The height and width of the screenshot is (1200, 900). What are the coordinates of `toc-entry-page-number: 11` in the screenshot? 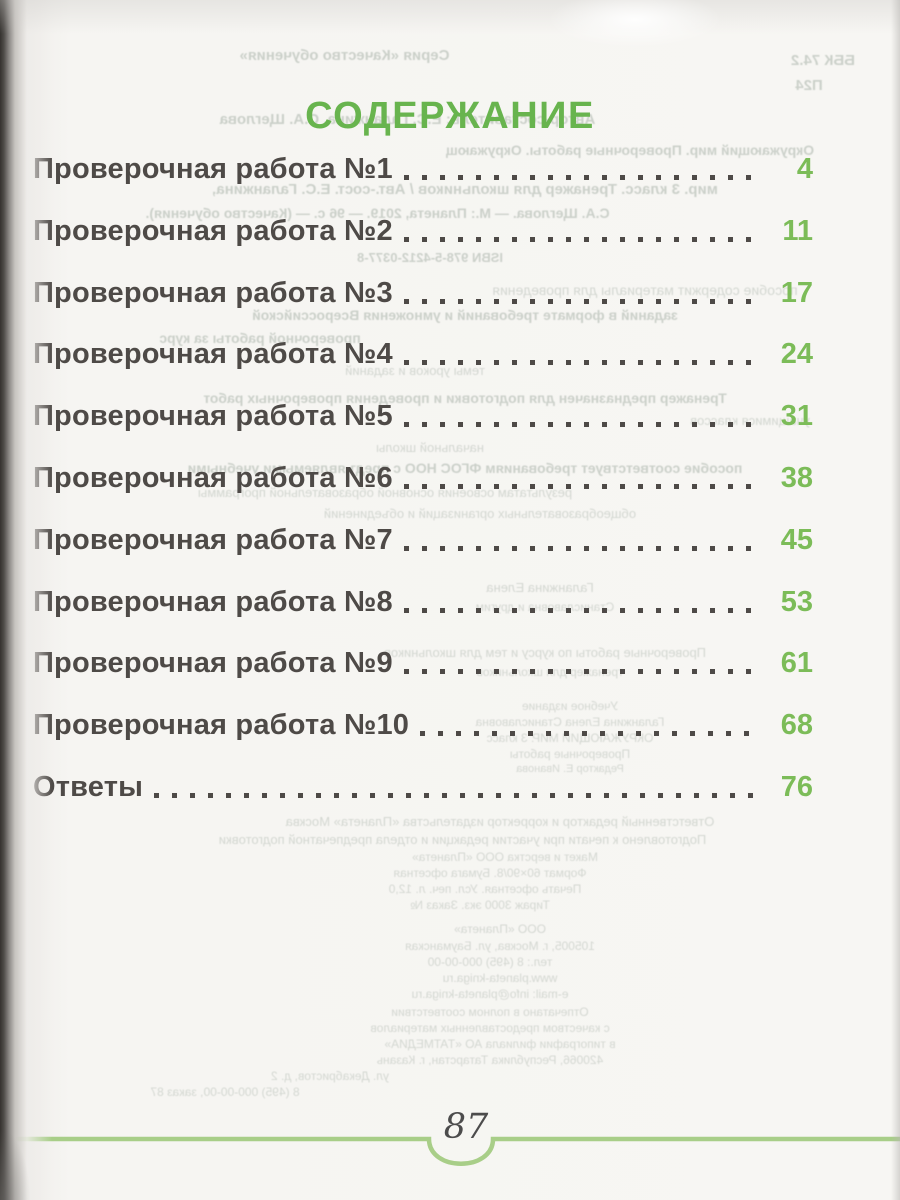 It's located at (797, 231).